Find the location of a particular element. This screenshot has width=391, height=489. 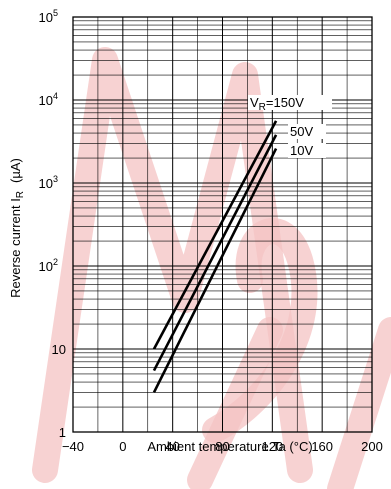

x-tick-label: 0 is located at coordinates (122, 446).